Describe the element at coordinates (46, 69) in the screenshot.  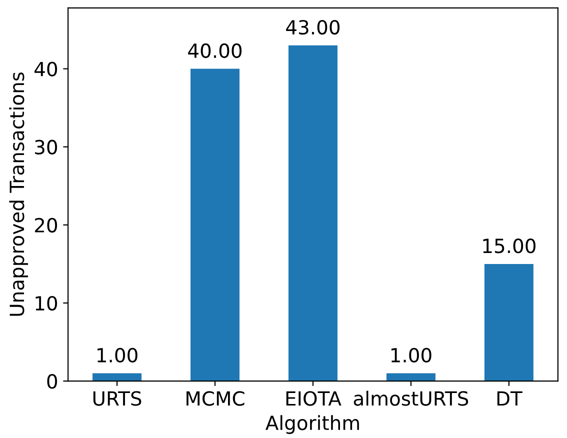
I see `y-tick-label: 40` at that location.